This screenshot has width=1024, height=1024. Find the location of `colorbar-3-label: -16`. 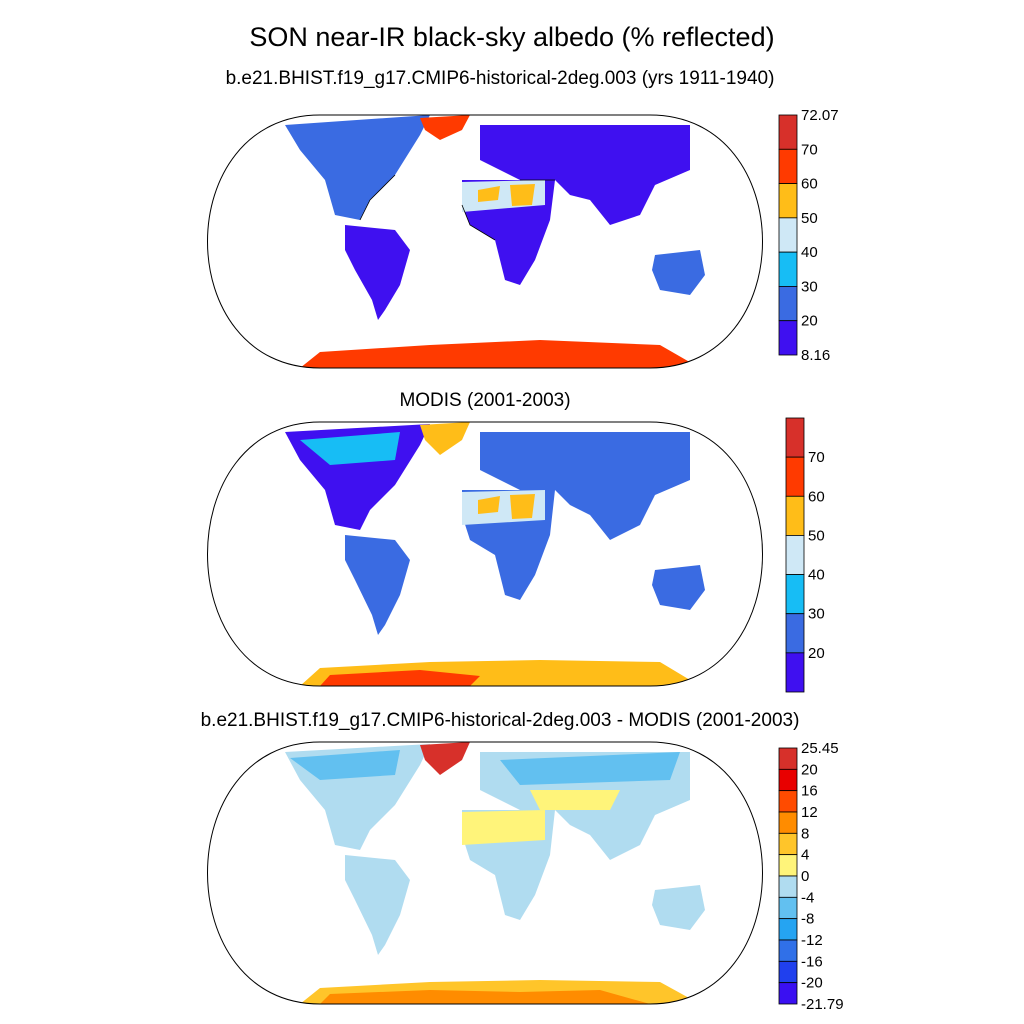

colorbar-3-label: -16 is located at coordinates (812, 961).